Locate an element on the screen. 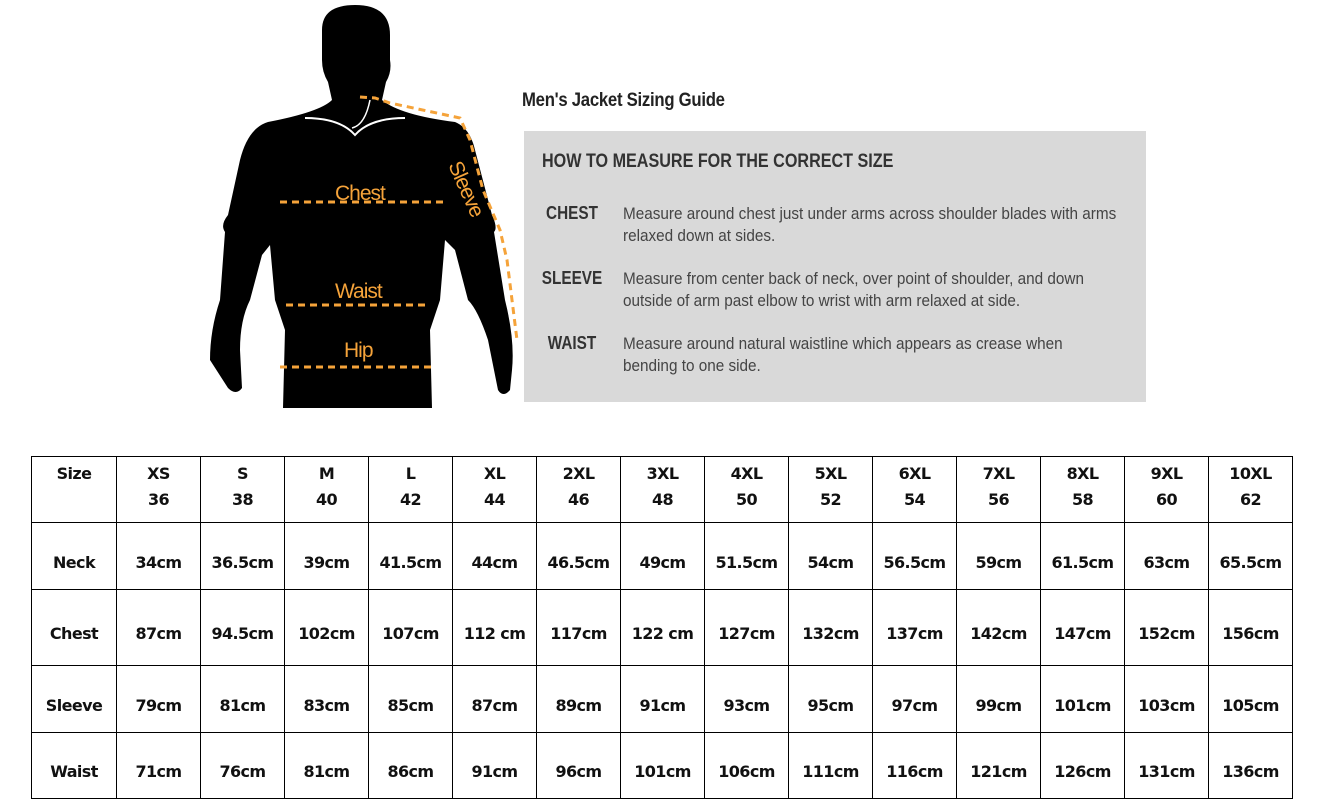  size-letter: 3XL is located at coordinates (662, 473).